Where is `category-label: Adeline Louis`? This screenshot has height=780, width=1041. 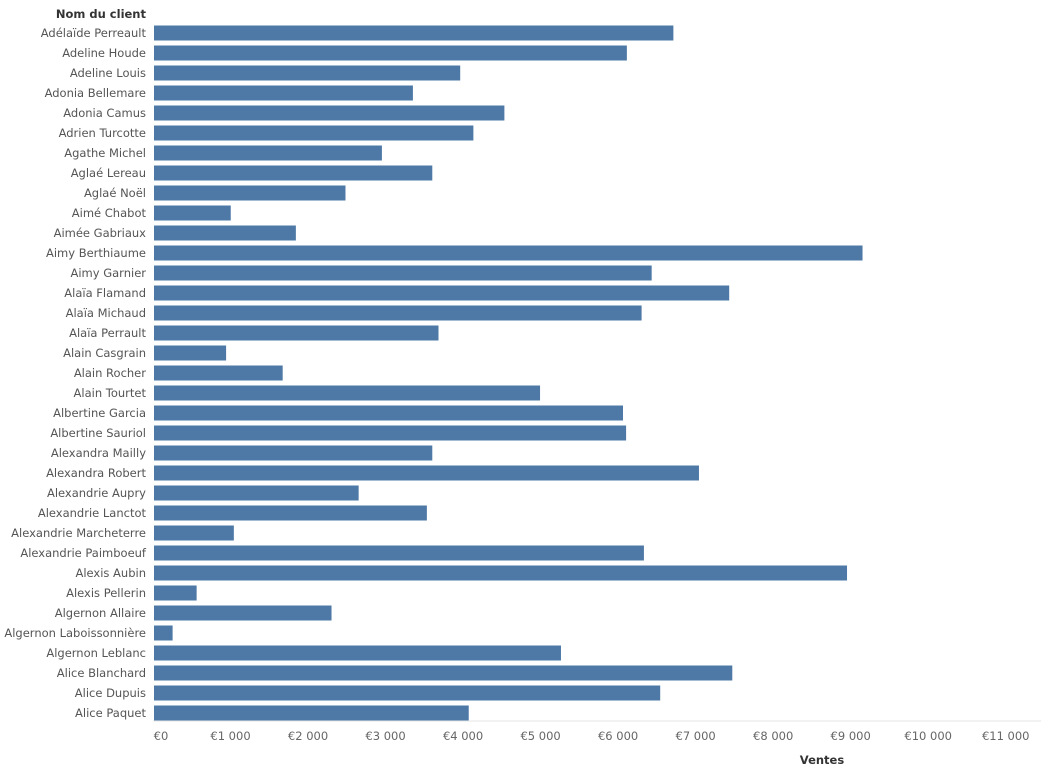
category-label: Adeline Louis is located at coordinates (108, 73).